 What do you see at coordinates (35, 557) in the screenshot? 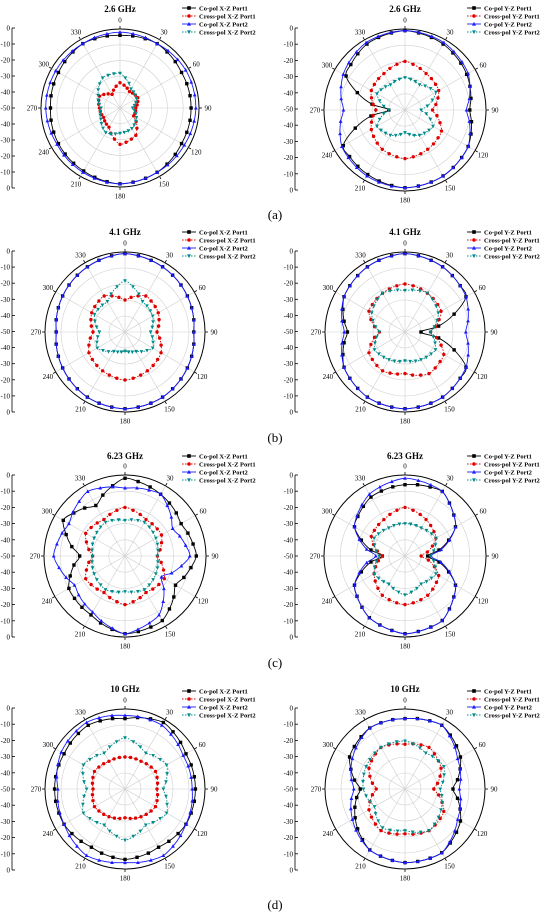
I see `angle-label: 270` at bounding box center [35, 557].